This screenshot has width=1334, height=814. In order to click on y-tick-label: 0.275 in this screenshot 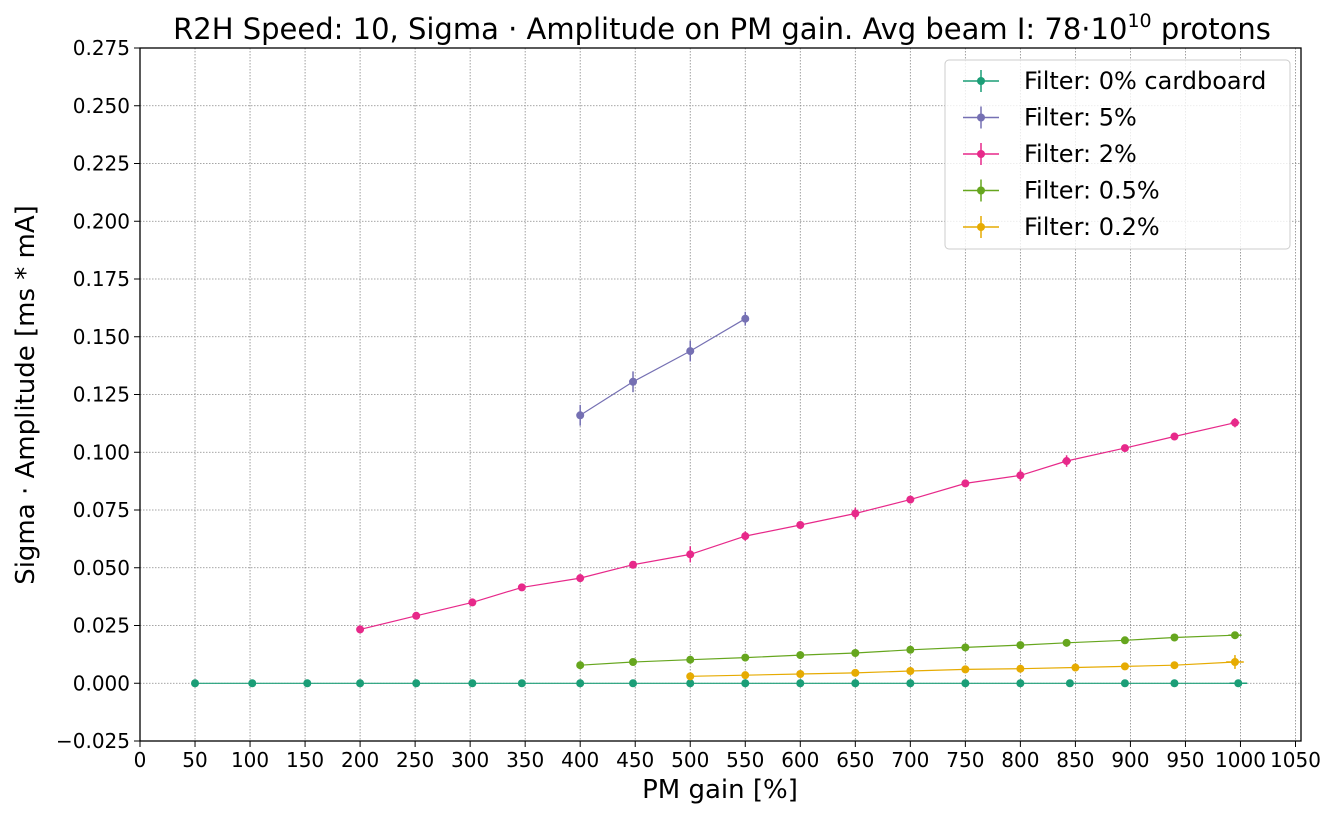, I will do `click(101, 48)`.